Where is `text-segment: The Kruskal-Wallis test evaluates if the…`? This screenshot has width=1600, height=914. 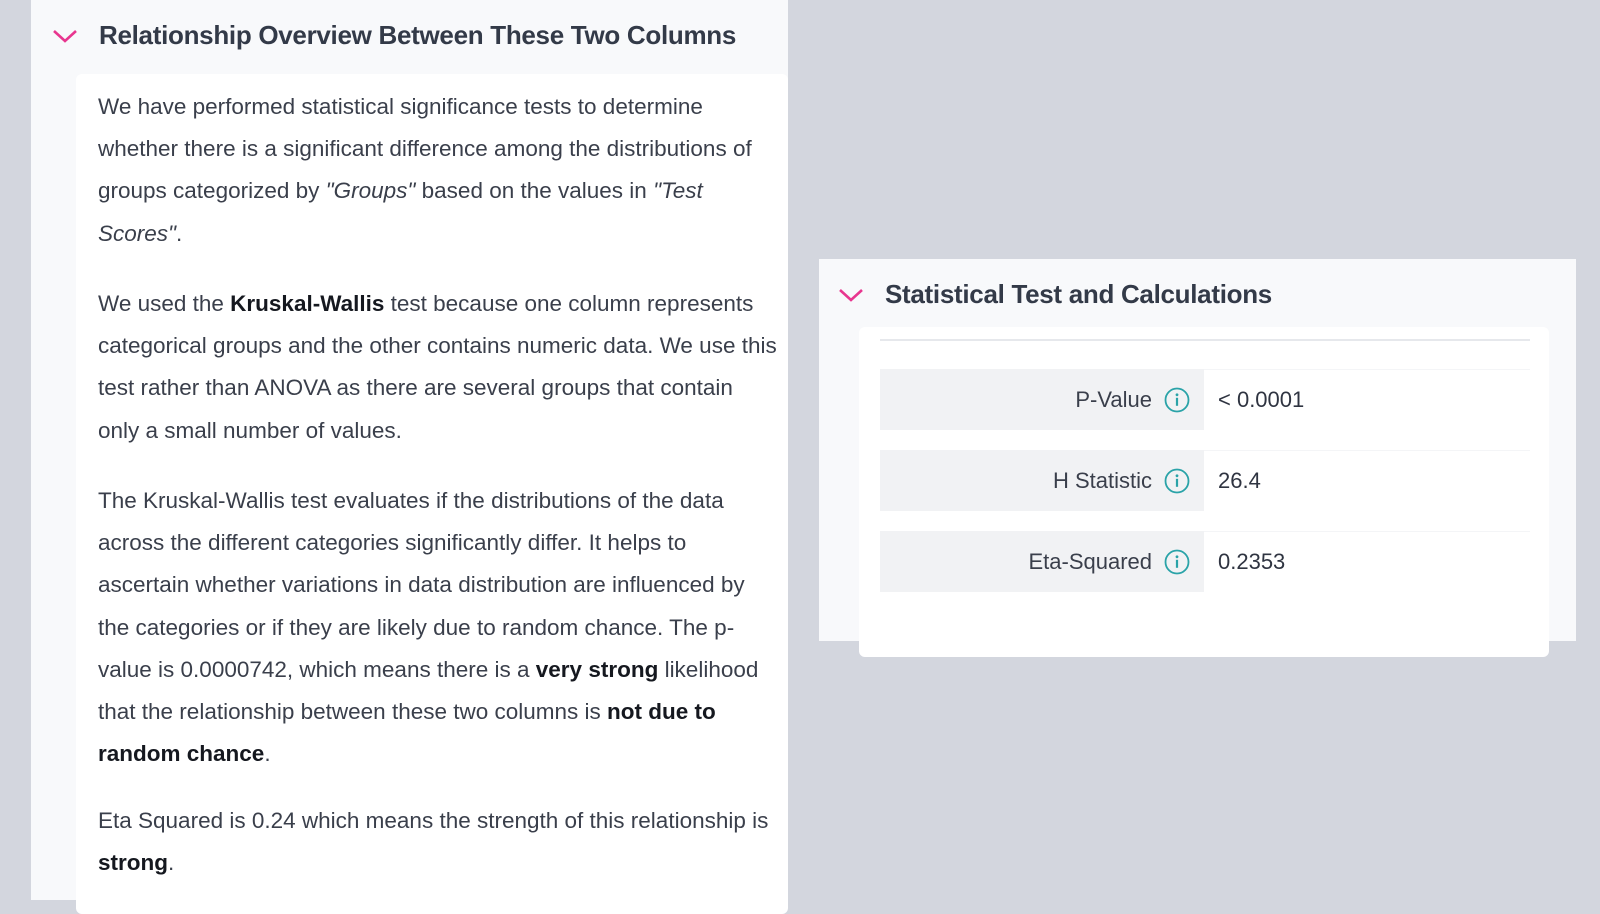 text-segment: The Kruskal-Wallis test evaluates if the… is located at coordinates (421, 585).